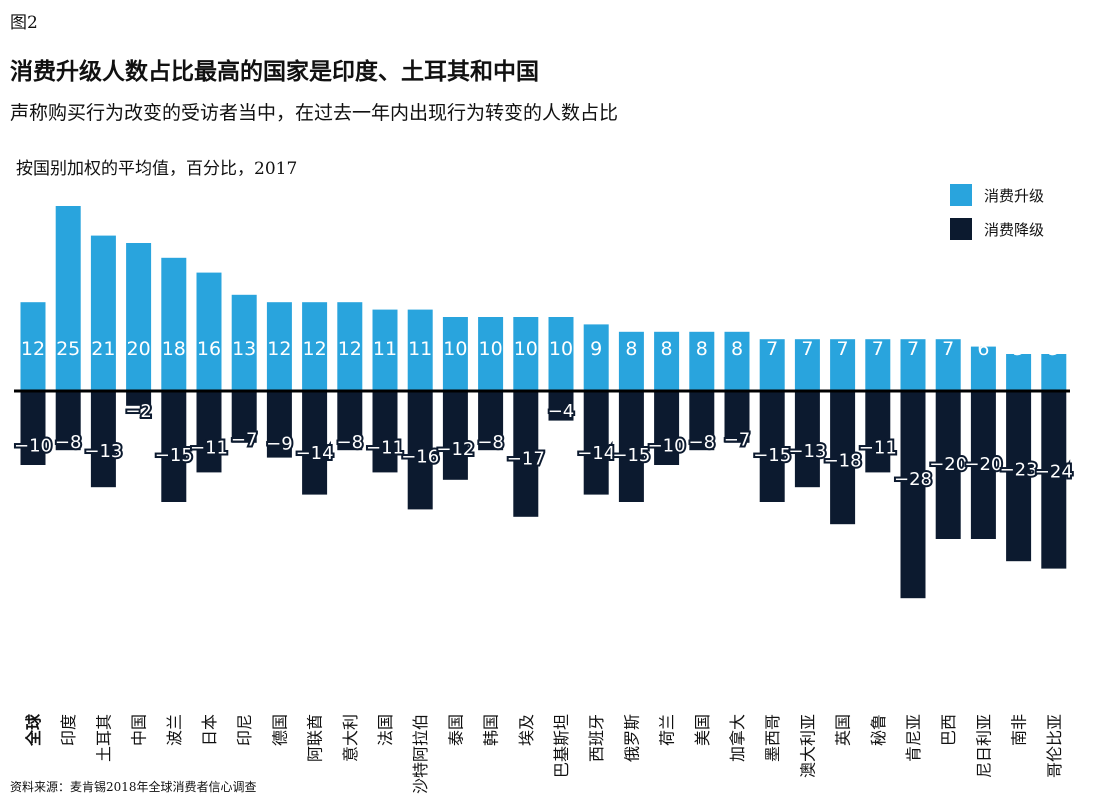 This screenshot has width=1113, height=799. I want to click on category-label: 德国, so click(279, 730).